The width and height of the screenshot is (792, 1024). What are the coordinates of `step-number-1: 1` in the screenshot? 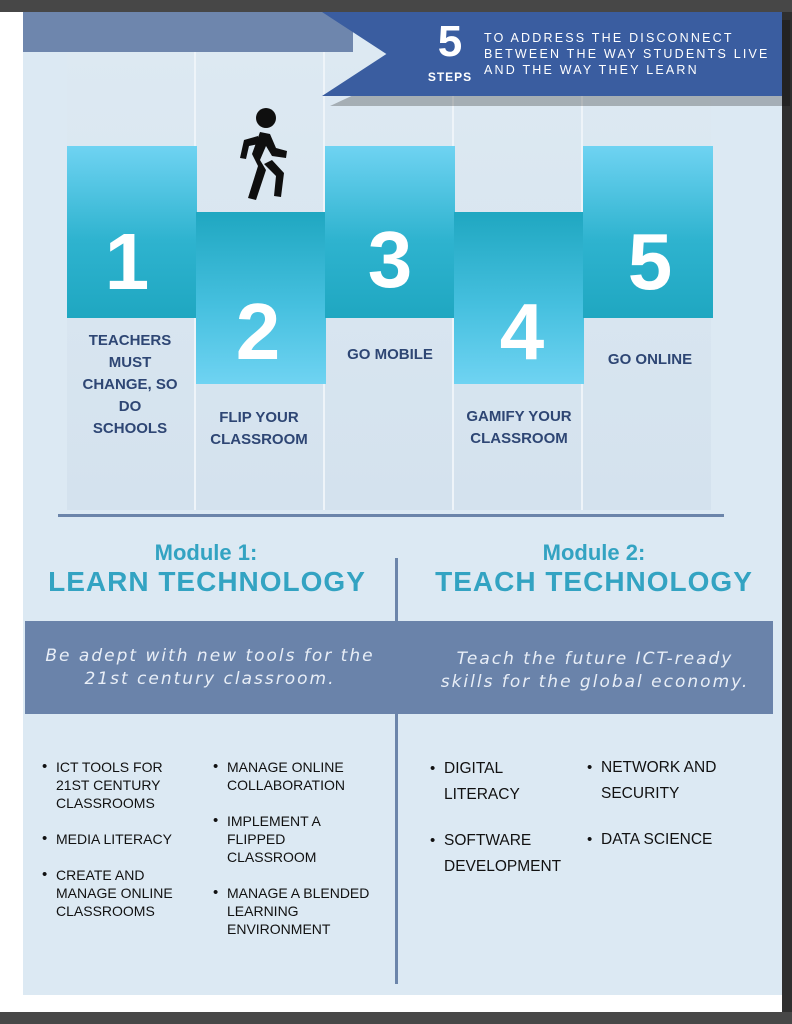 It's located at (127, 261).